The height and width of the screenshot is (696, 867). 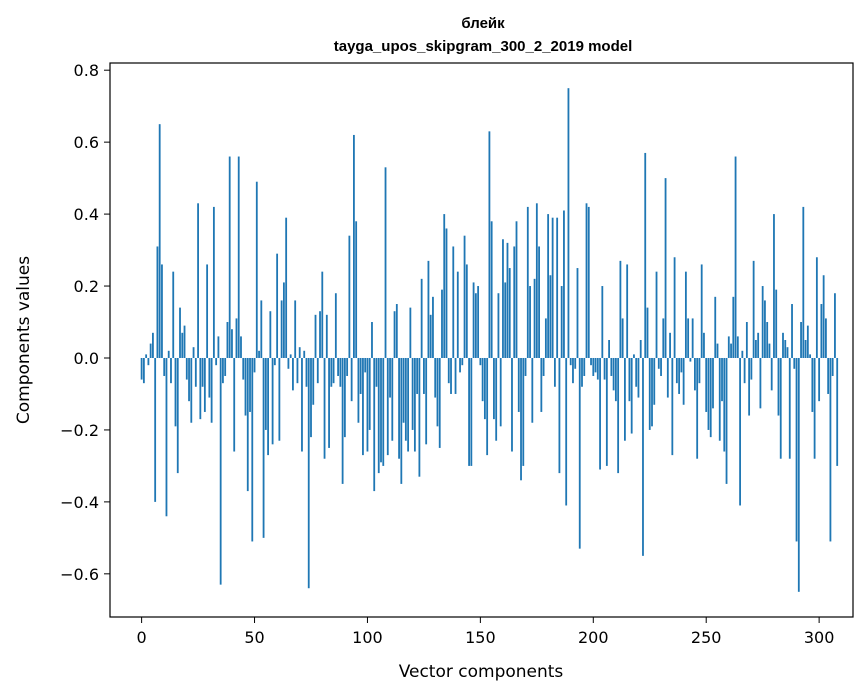 What do you see at coordinates (819, 637) in the screenshot?
I see `x-tick-label: 300` at bounding box center [819, 637].